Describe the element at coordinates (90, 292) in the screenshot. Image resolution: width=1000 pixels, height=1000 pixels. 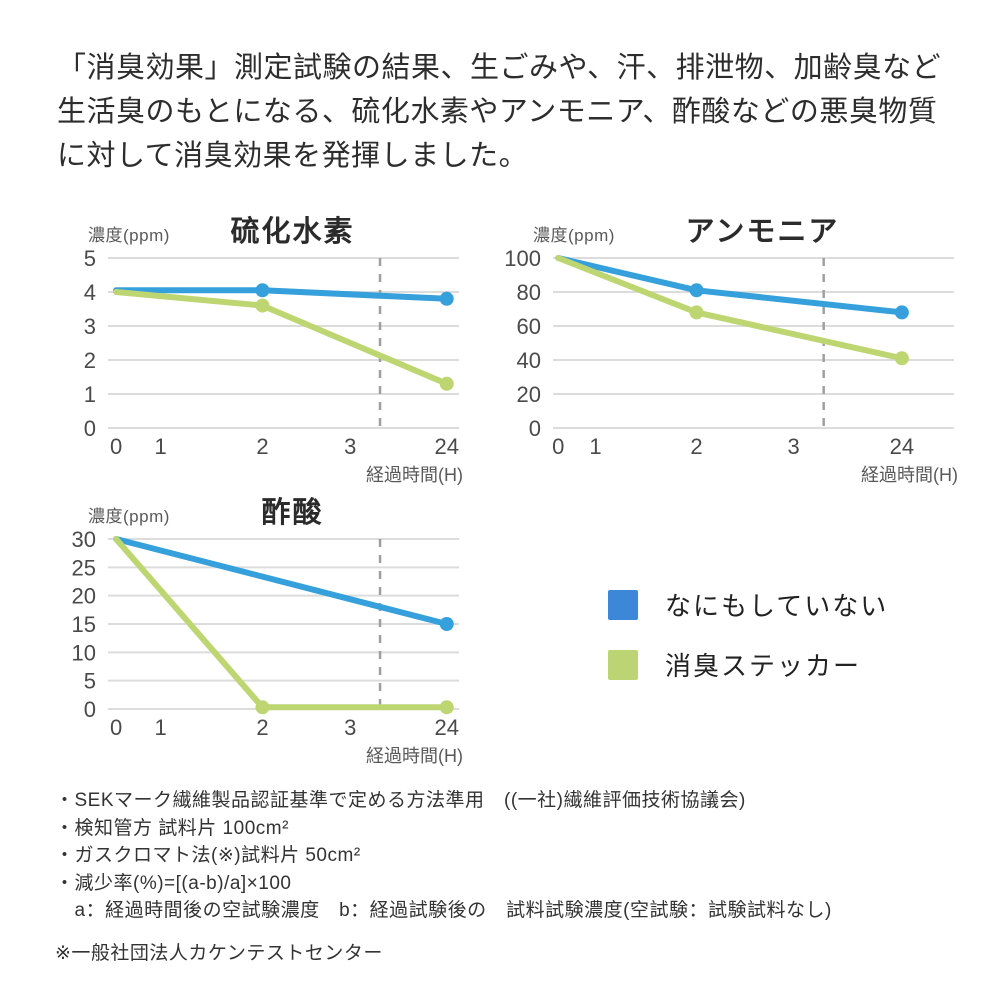
I see `svg-text: 4` at that location.